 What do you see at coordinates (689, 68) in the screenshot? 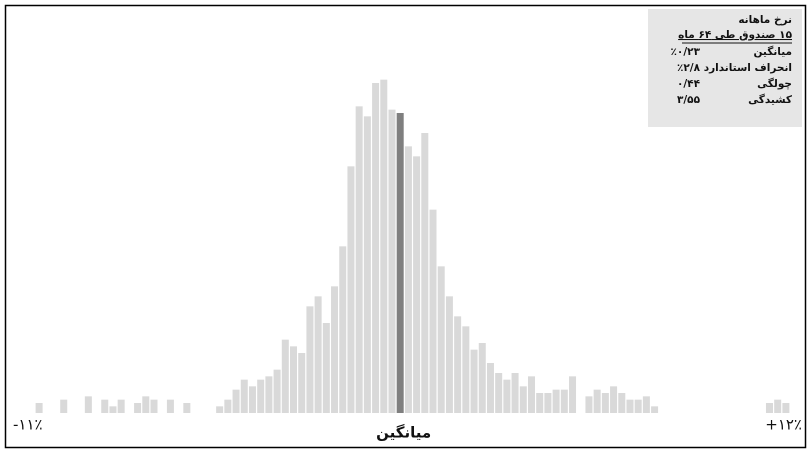
I see `stats-value: ٪۲/۸` at bounding box center [689, 68].